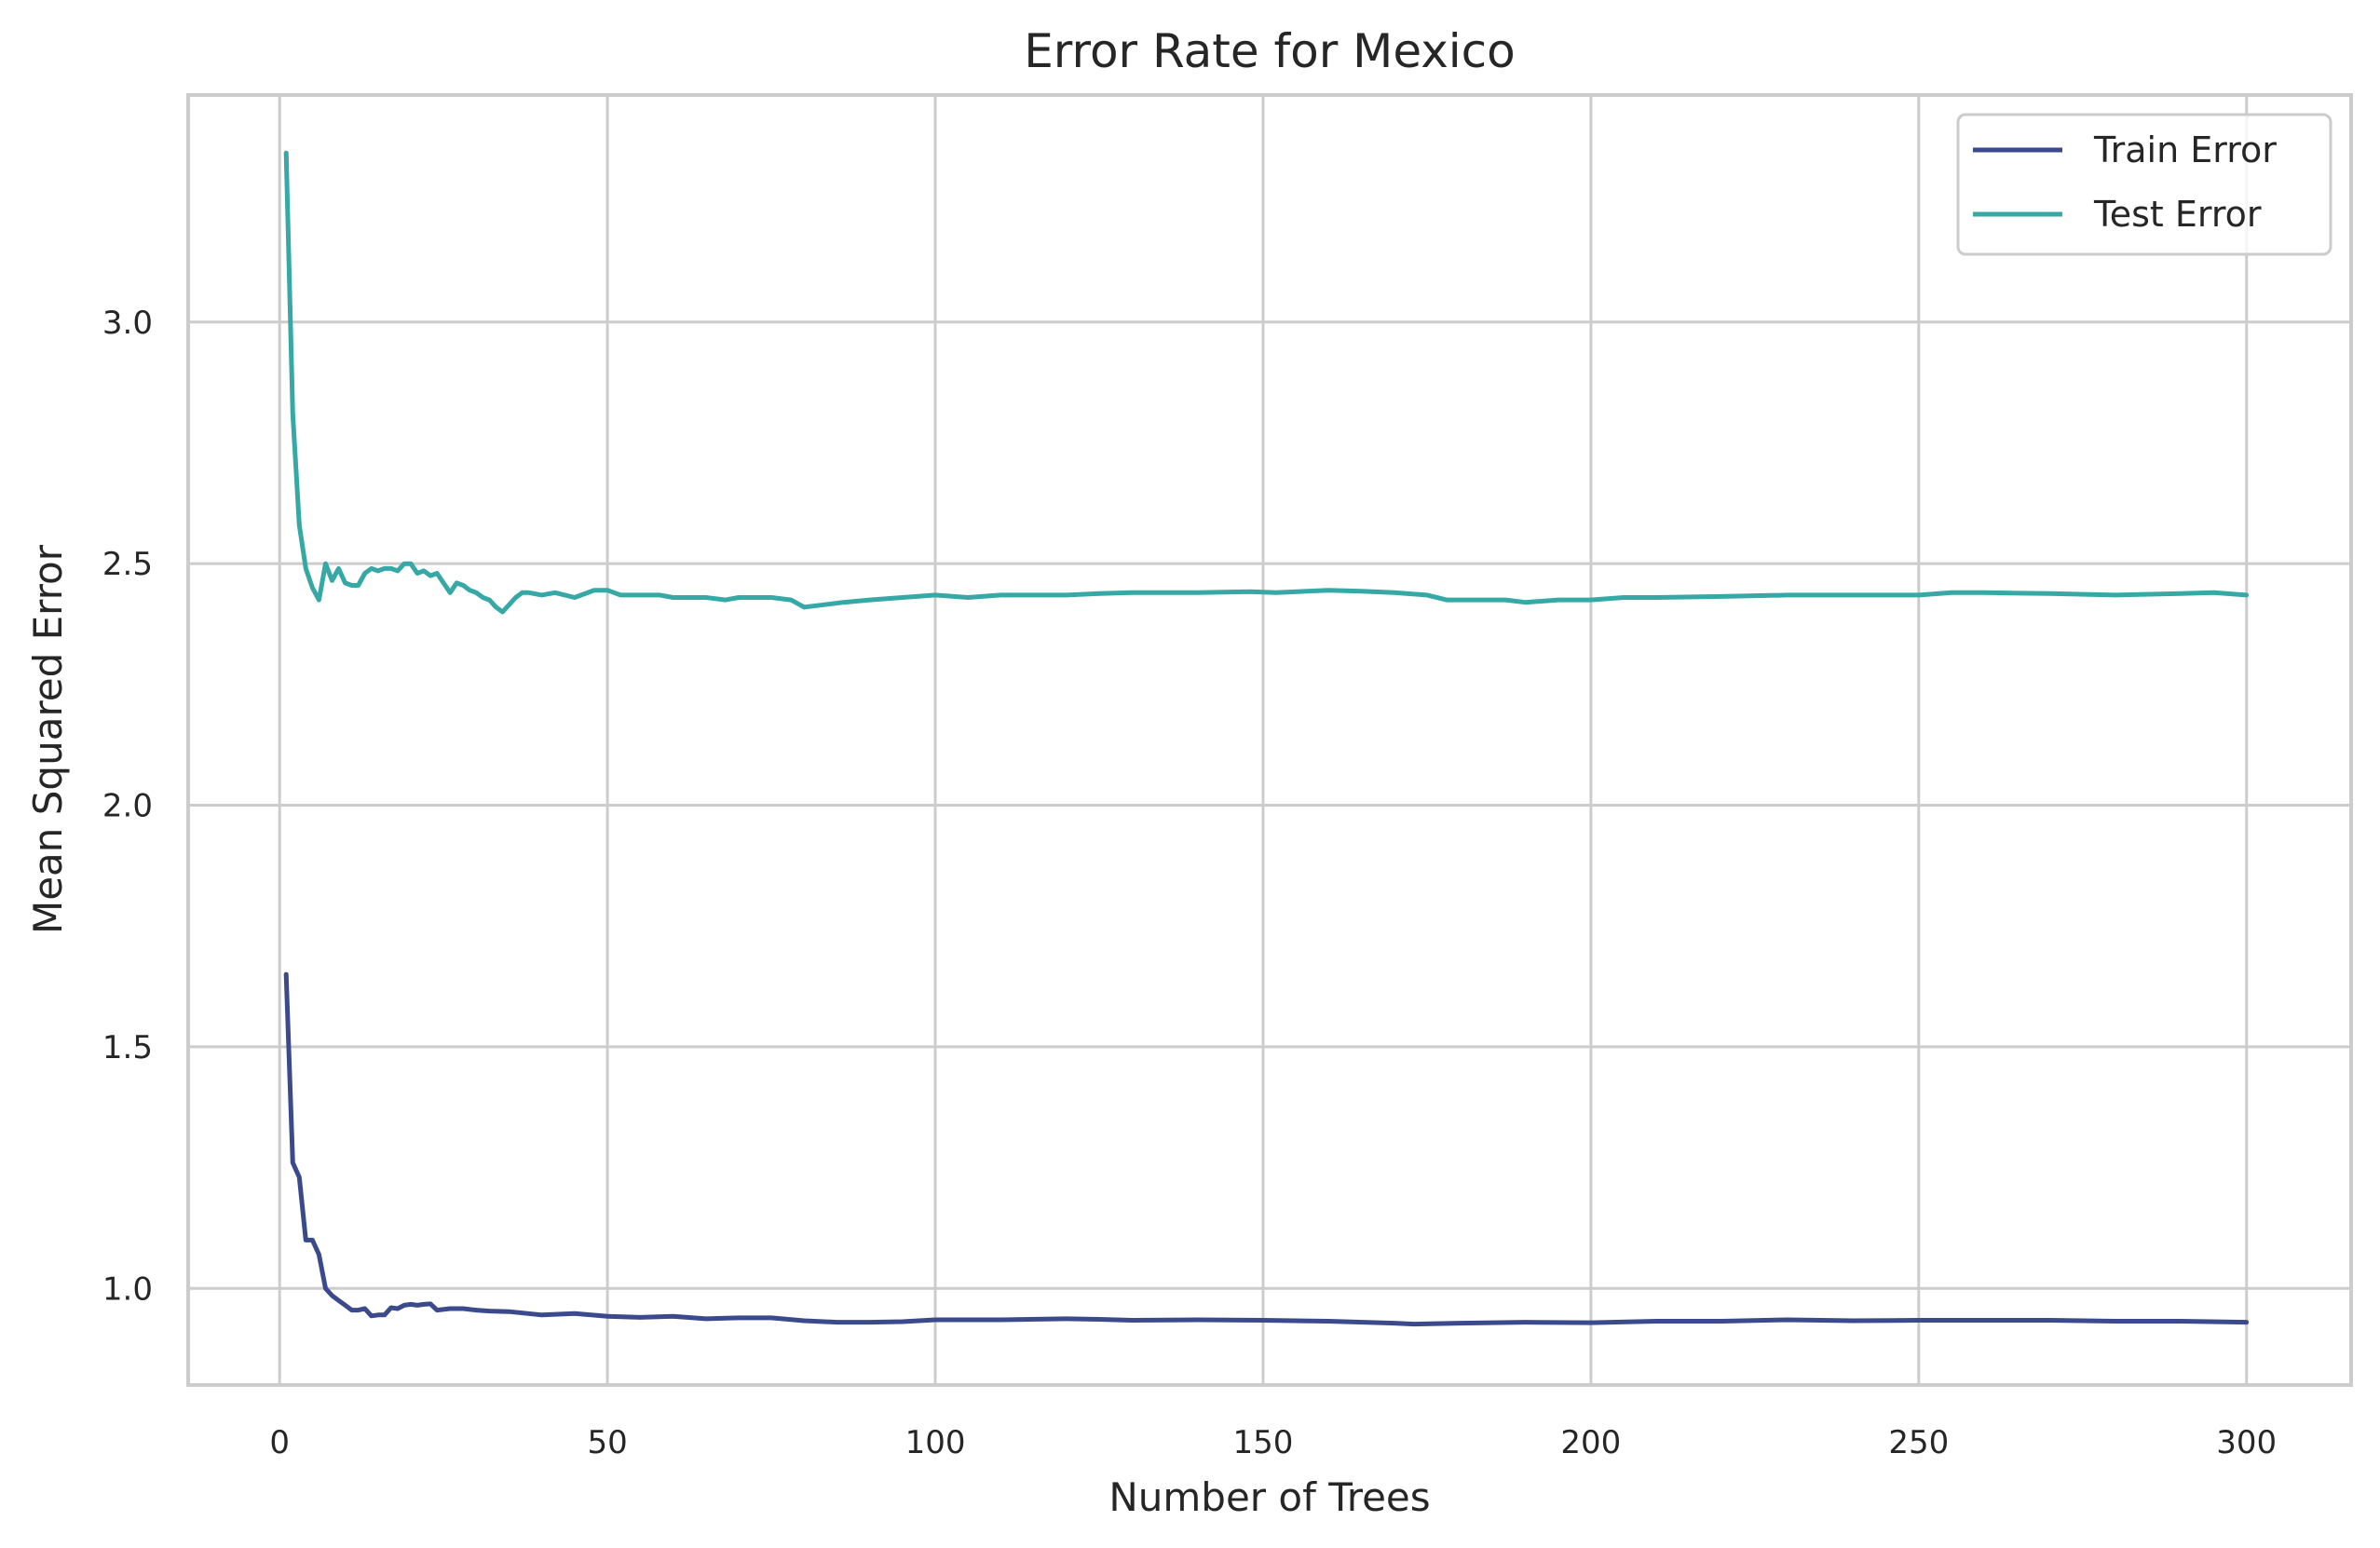 This screenshot has height=1548, width=2380. What do you see at coordinates (2177, 214) in the screenshot?
I see `legend-test-label: Test Error` at bounding box center [2177, 214].